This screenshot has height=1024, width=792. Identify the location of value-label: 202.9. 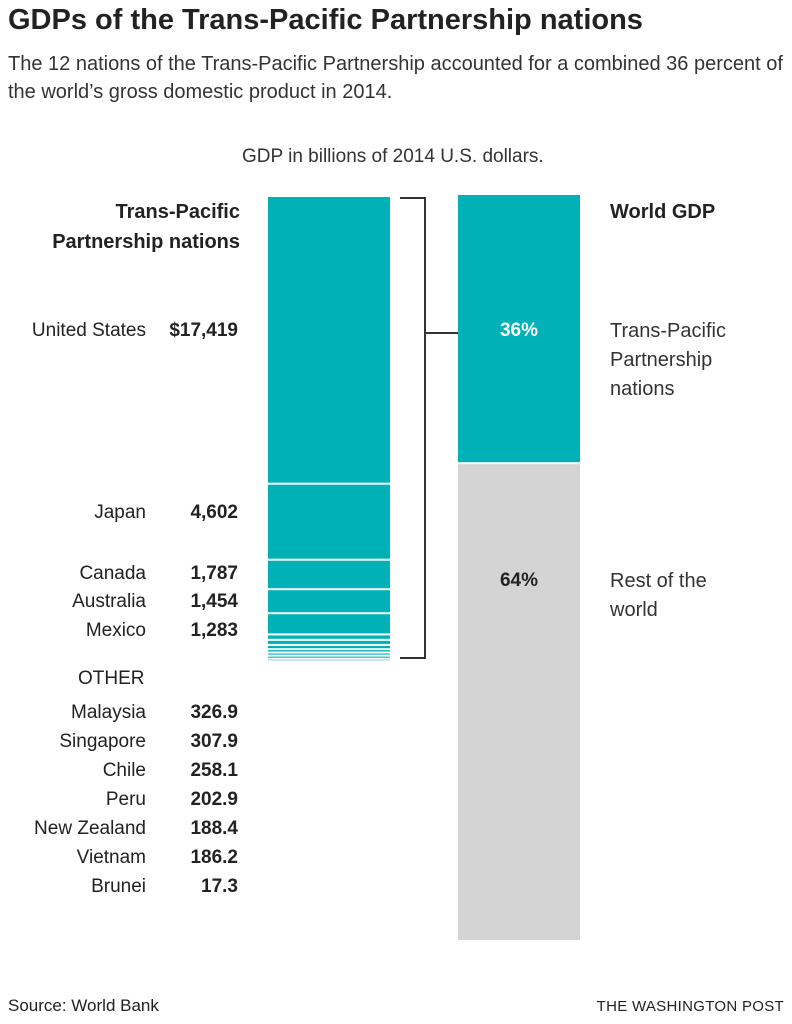
(214, 799).